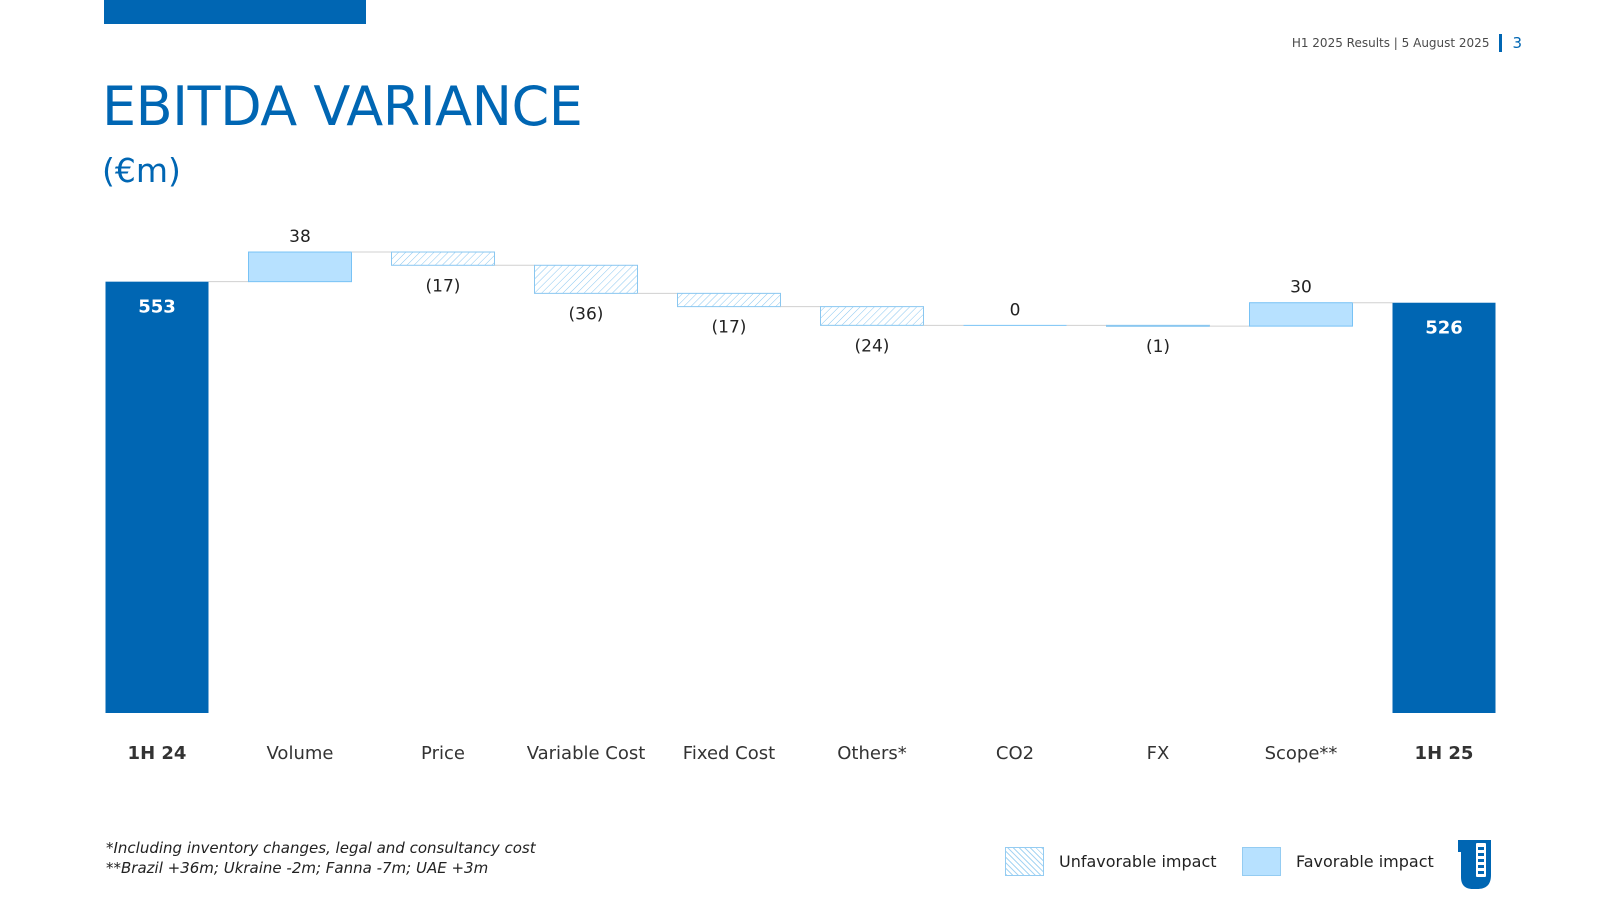  What do you see at coordinates (1138, 861) in the screenshot?
I see `unfavorable-label: Unfavorable impact` at bounding box center [1138, 861].